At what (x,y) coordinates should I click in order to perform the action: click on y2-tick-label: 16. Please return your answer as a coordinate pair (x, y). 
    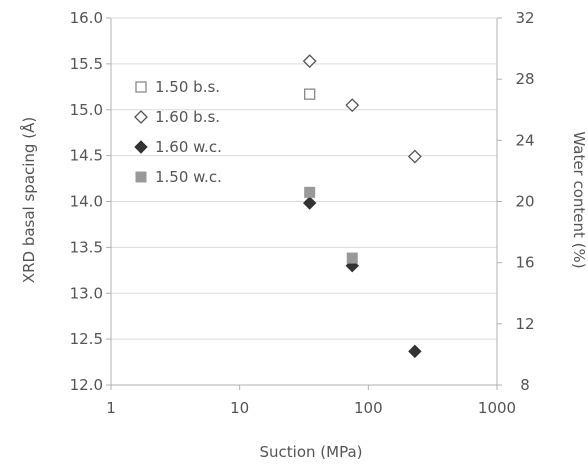
    Looking at the image, I should click on (524, 263).